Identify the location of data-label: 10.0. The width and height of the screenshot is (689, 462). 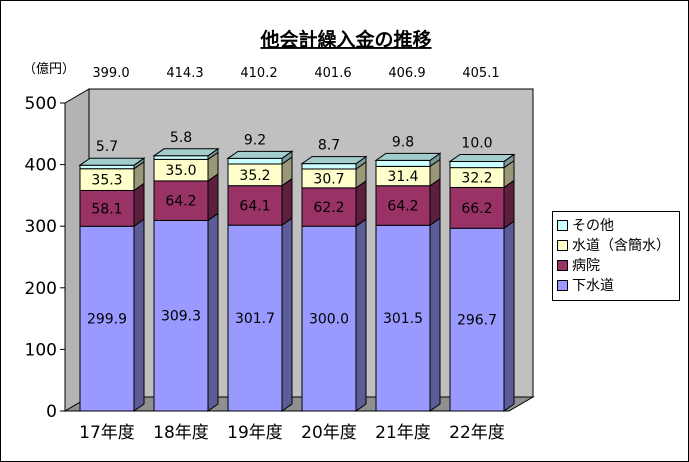
(476, 143).